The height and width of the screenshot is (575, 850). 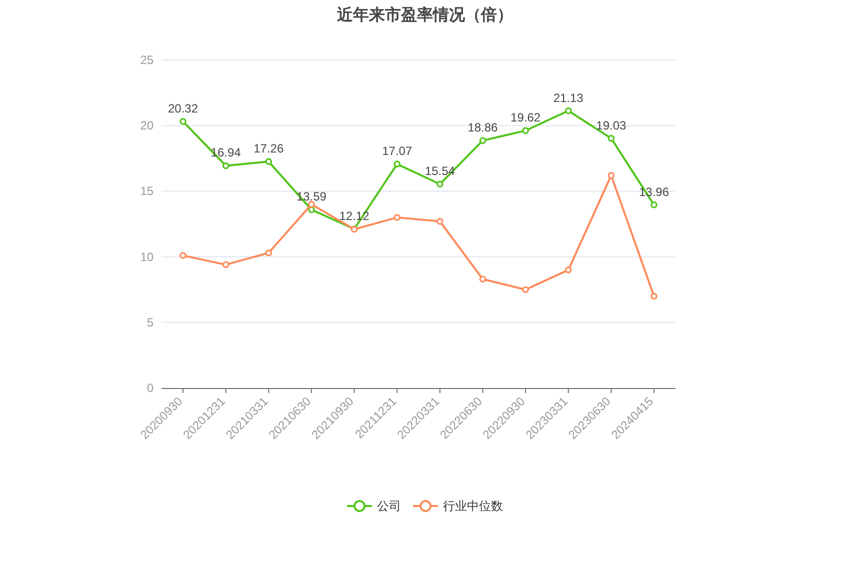 I want to click on ytick-label: 5, so click(x=150, y=322).